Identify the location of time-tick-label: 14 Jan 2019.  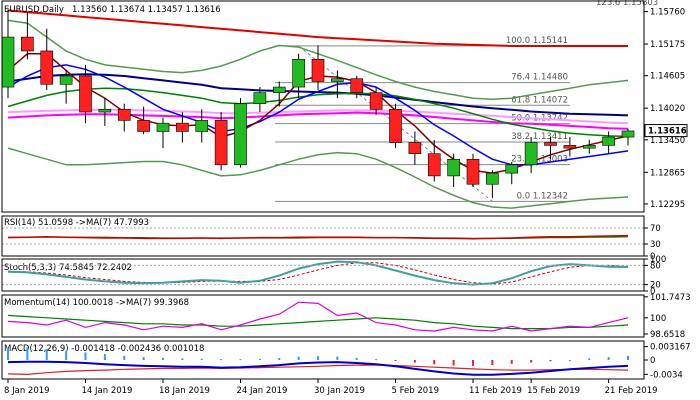
(107, 391).